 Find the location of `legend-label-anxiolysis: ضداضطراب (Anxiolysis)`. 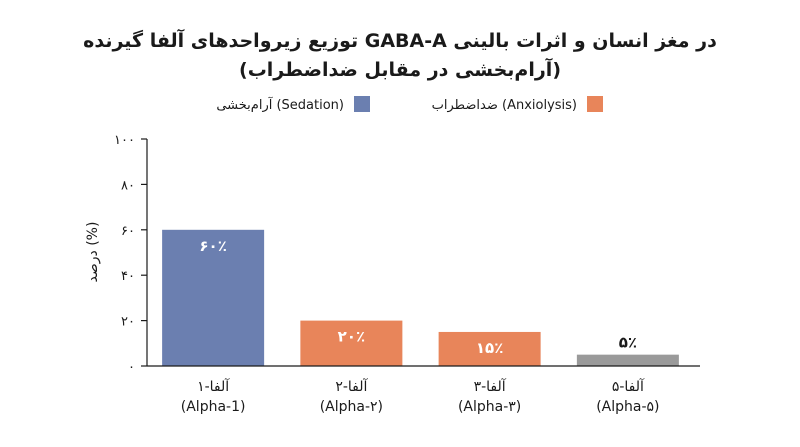

legend-label-anxiolysis: ضداضطراب (Anxiolysis) is located at coordinates (504, 105).